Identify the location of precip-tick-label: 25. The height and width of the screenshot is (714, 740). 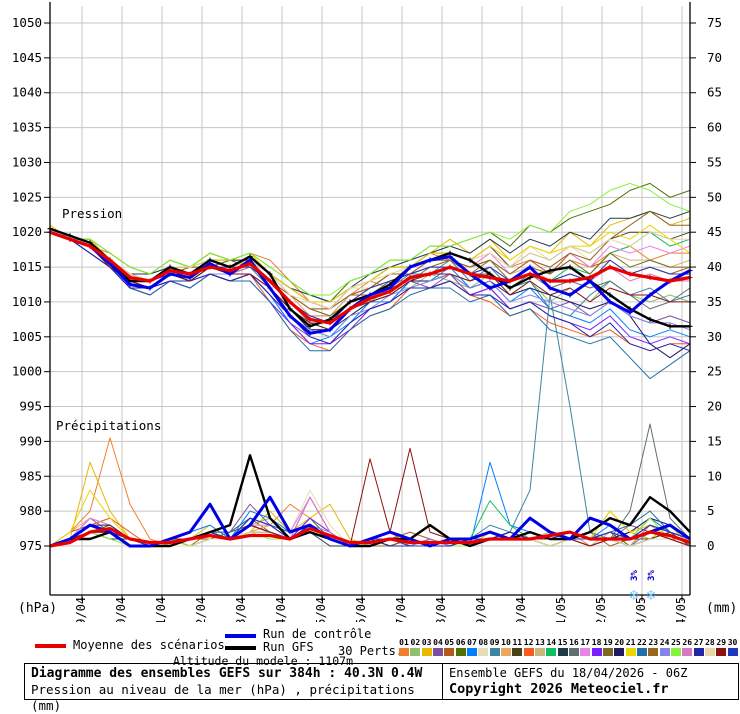
(714, 371).